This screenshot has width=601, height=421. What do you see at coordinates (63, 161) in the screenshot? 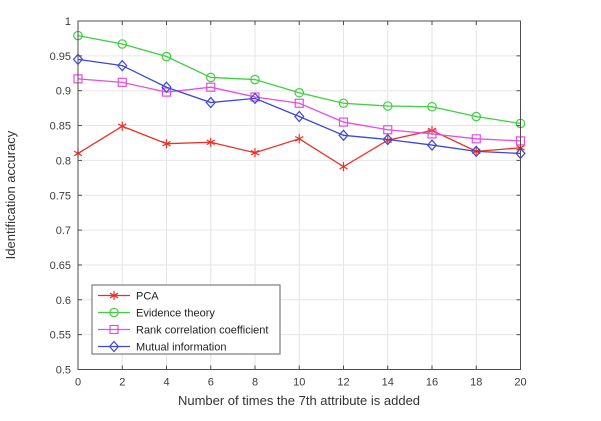
I see `y-tick-label: 0.8` at bounding box center [63, 161].